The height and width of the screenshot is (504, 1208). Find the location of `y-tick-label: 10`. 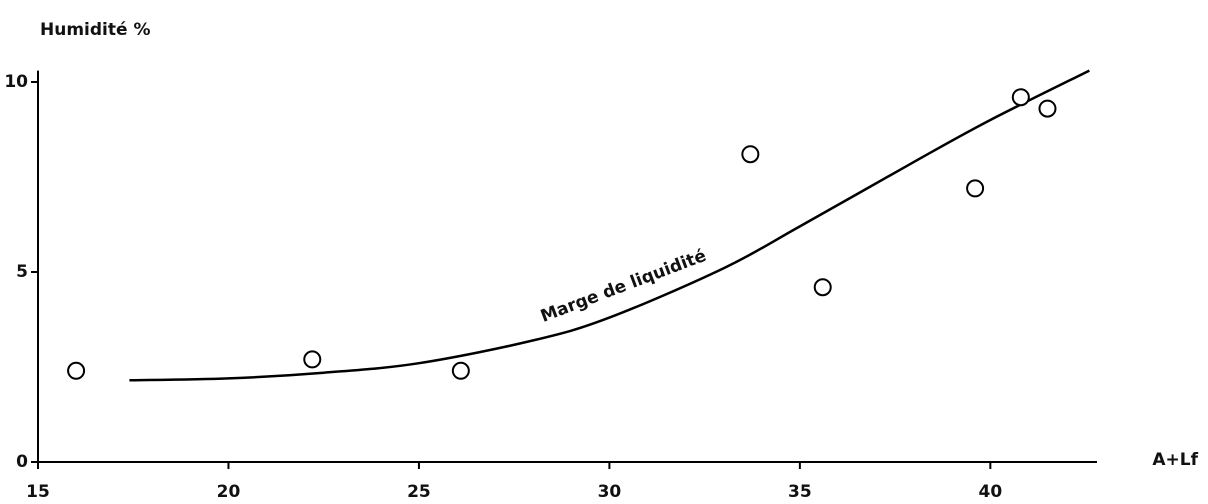

y-tick-label: 10 is located at coordinates (16, 82).